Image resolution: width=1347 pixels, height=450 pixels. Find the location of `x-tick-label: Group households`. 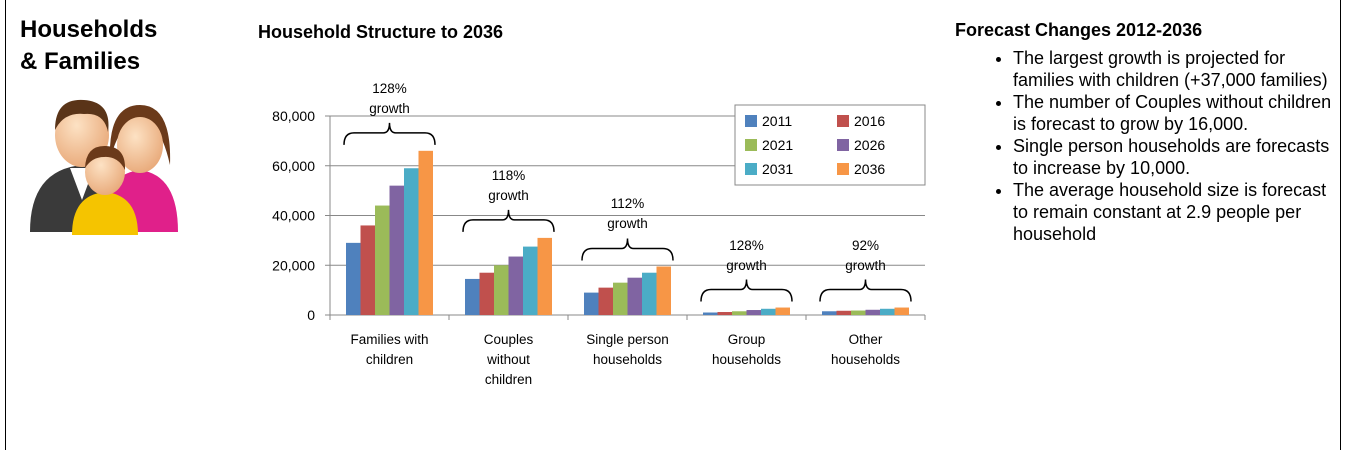

x-tick-label: Group households is located at coordinates (746, 349).